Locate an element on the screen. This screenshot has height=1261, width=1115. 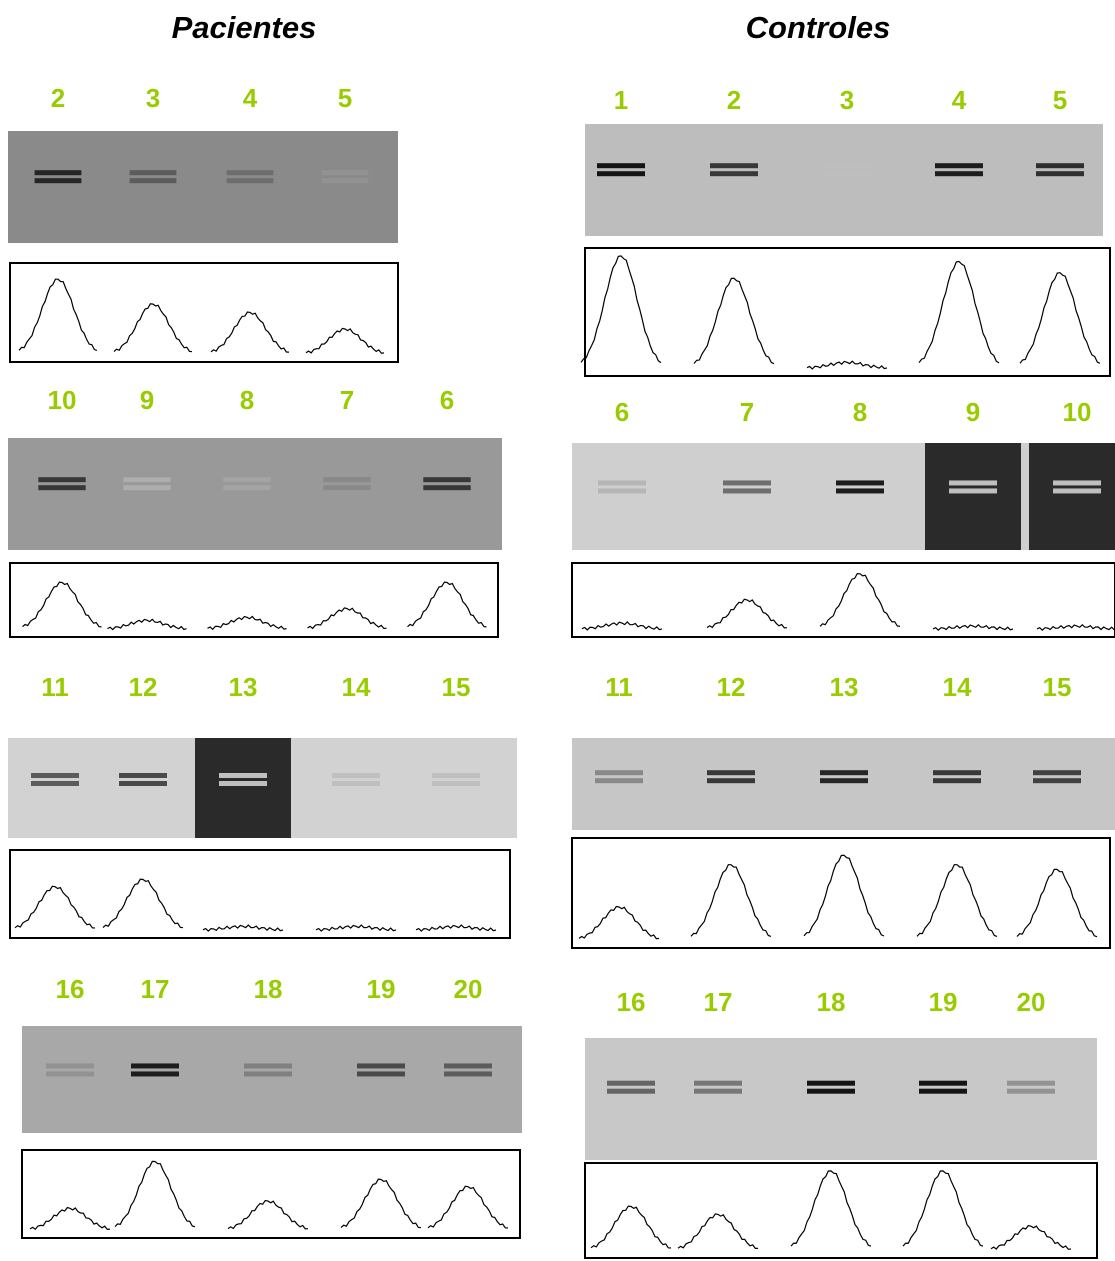
lane-label: 5 is located at coordinates (345, 98).